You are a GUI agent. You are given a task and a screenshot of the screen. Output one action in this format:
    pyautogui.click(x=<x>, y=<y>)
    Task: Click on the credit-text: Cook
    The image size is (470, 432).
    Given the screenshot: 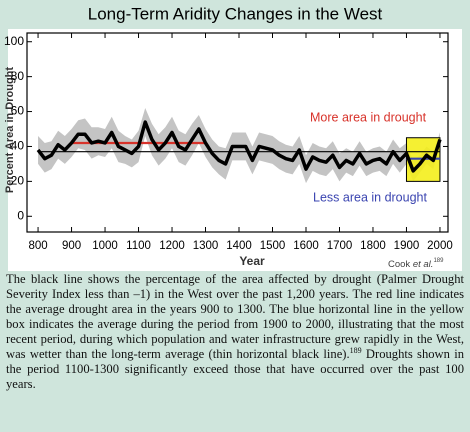 What is the action you would take?
    pyautogui.click(x=400, y=264)
    